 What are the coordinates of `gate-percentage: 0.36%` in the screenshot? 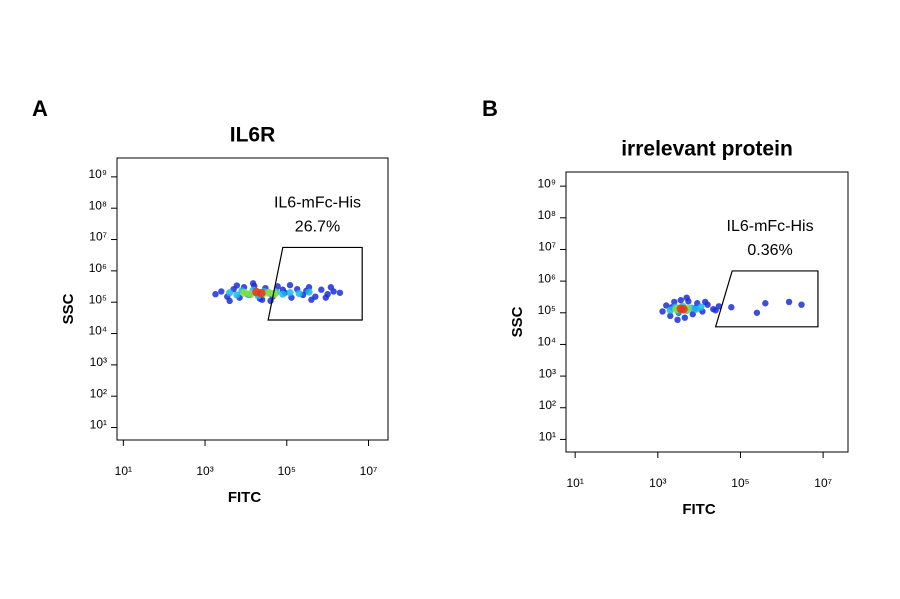 It's located at (769, 250).